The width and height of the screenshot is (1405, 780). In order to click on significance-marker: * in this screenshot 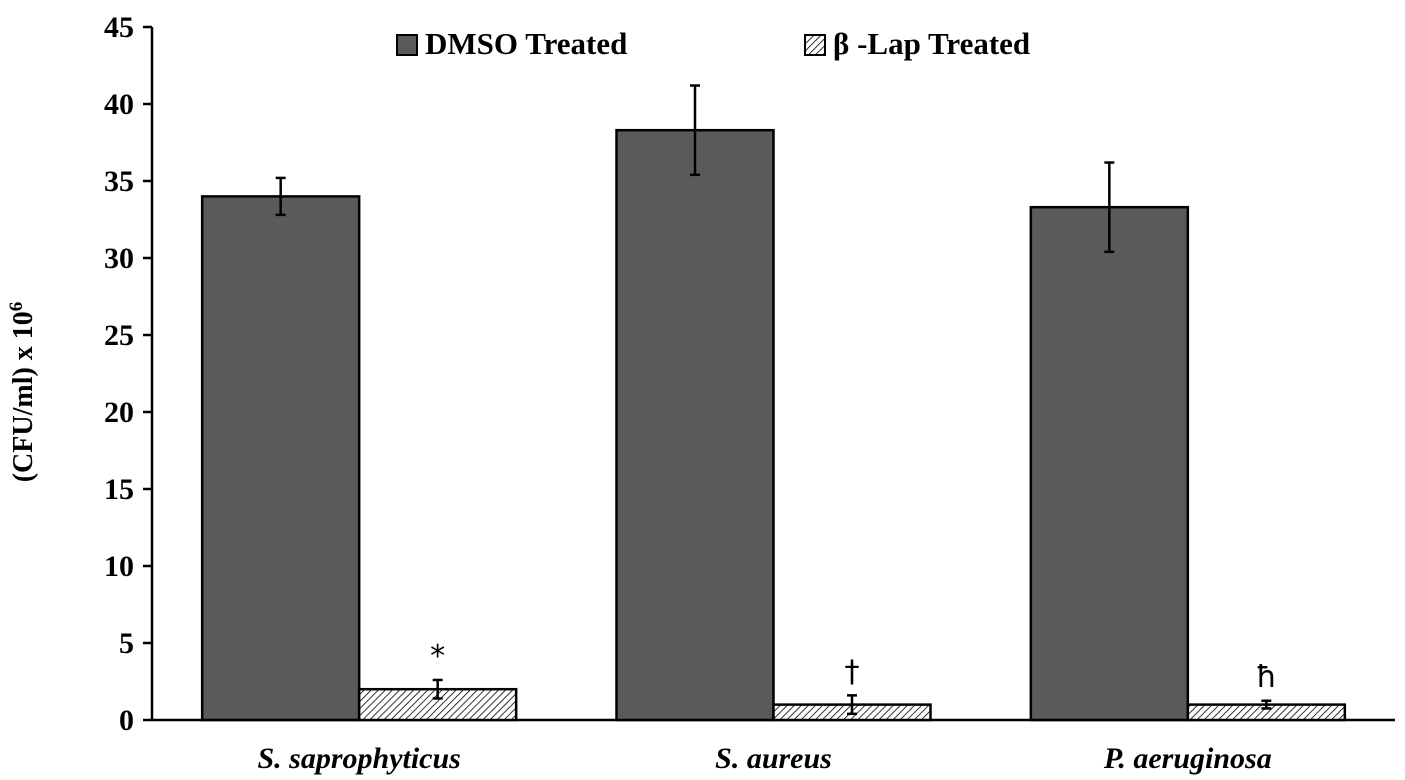, I will do `click(437, 656)`.